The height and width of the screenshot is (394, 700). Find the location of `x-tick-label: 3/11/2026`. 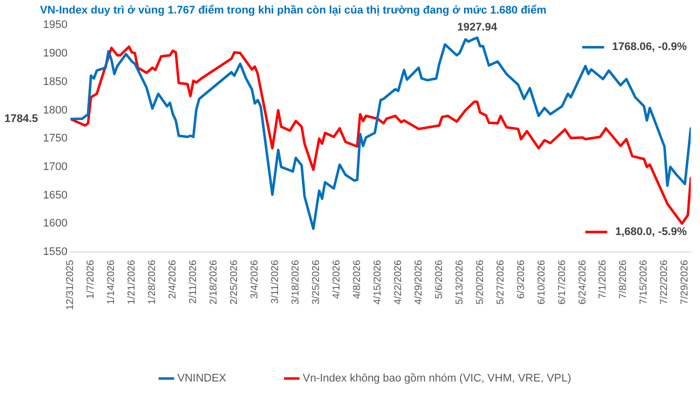

x-tick-label: 3/11/2026 is located at coordinates (276, 282).